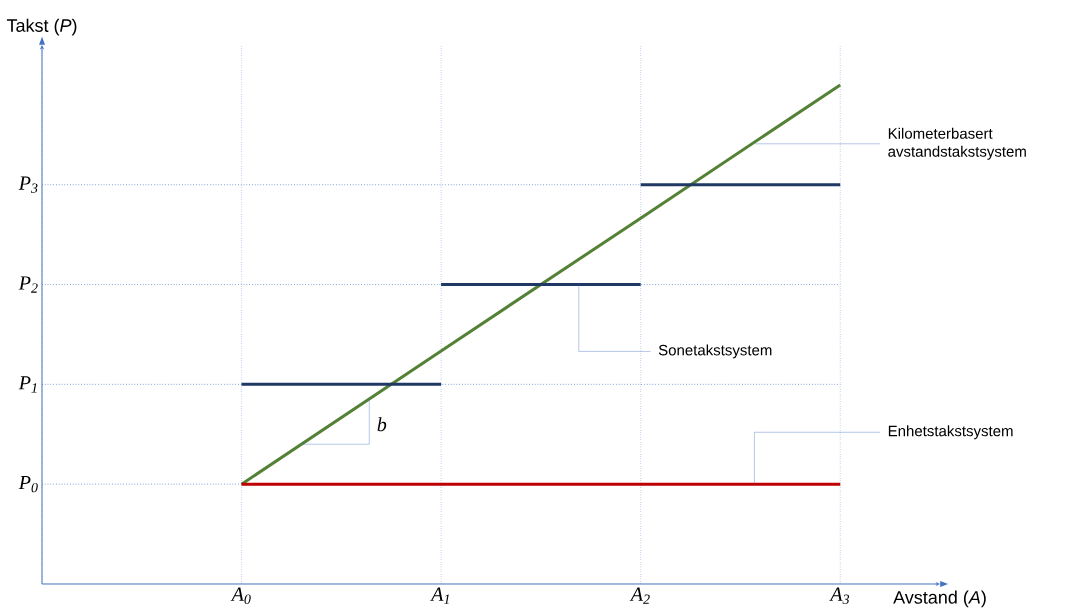 The image size is (1074, 616). What do you see at coordinates (950, 432) in the screenshot?
I see `text: Enhetstakstsystem` at bounding box center [950, 432].